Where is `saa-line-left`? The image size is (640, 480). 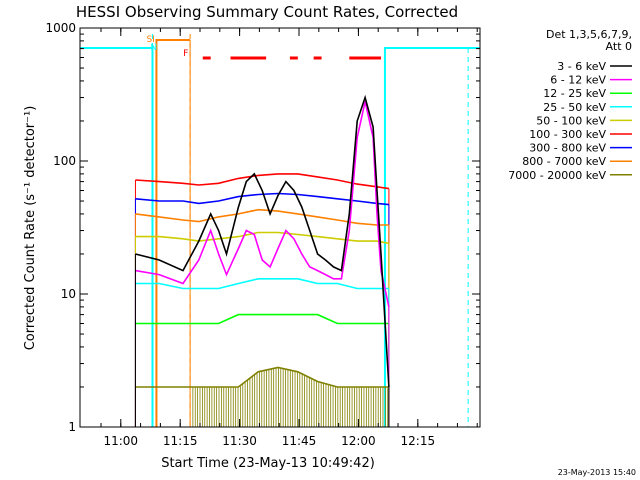
saa-line-left is located at coordinates (117, 237).